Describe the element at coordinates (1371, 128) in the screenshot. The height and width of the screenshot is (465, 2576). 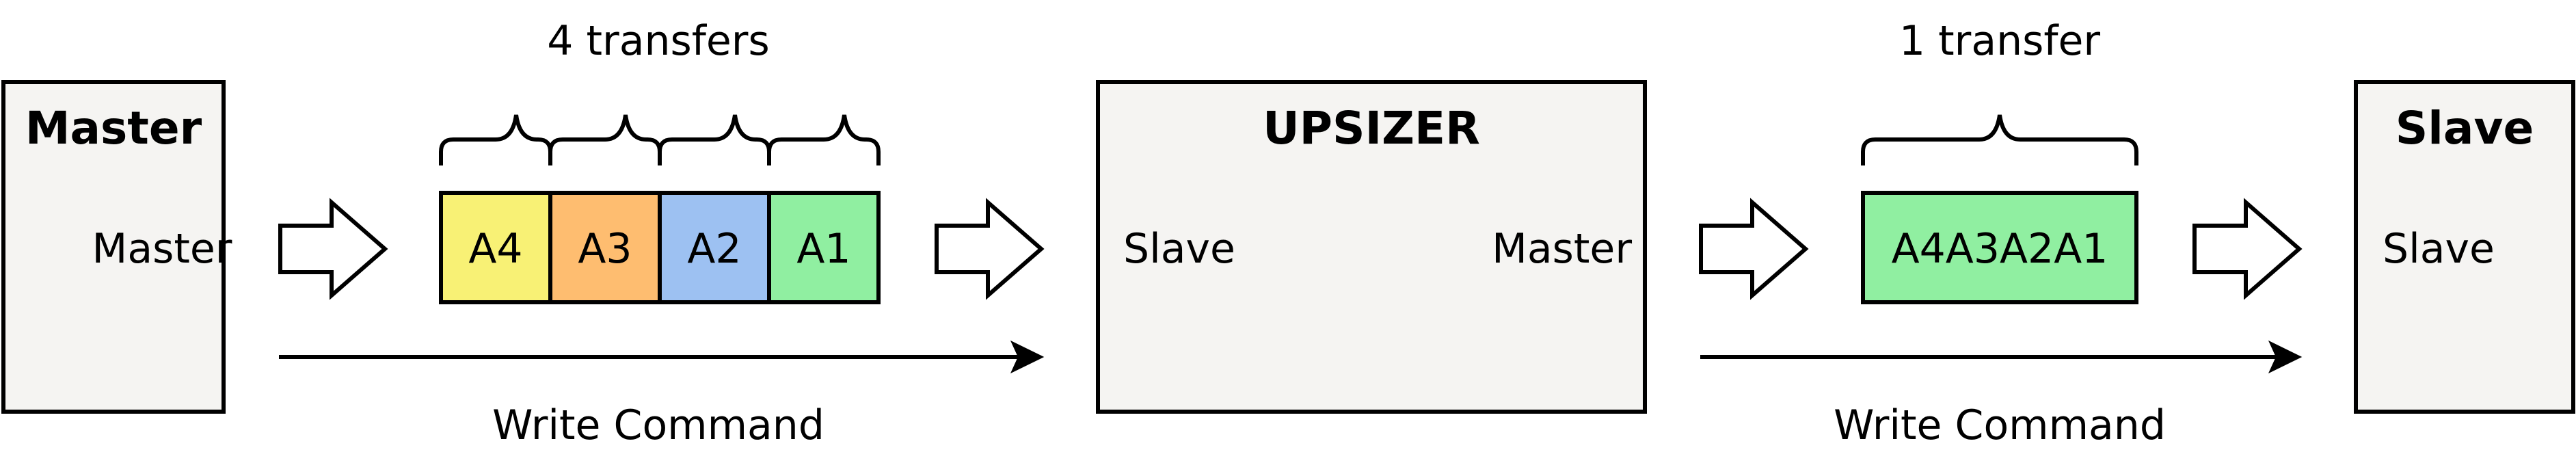
I see `upsizer-block-title: UPSIZER` at that location.